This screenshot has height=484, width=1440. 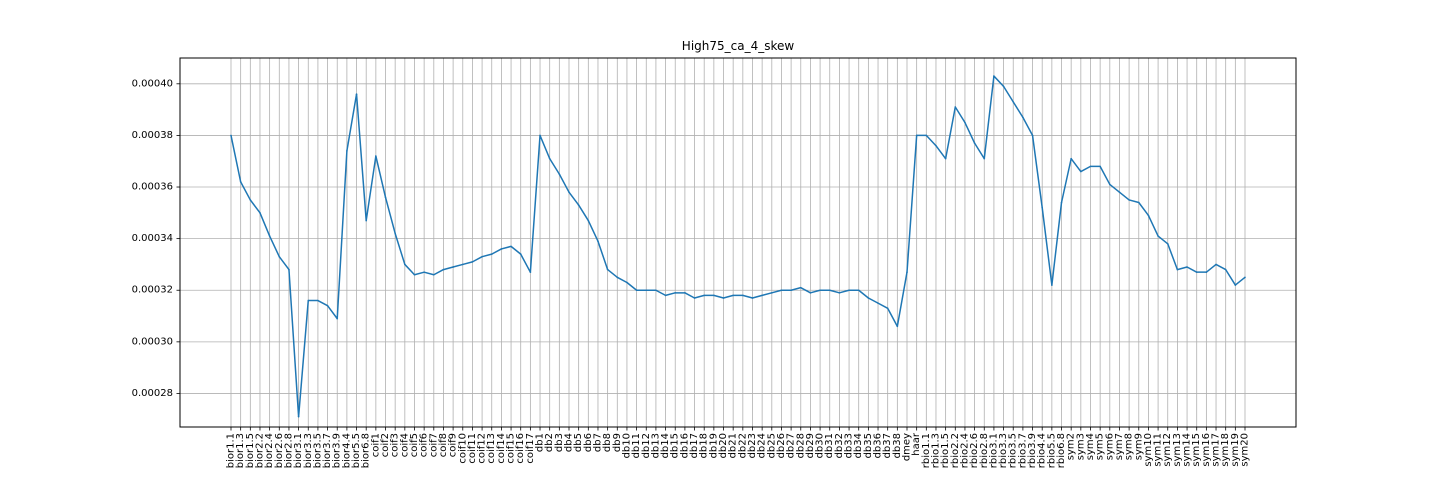 I want to click on data-point-coif15, so click(x=511, y=246).